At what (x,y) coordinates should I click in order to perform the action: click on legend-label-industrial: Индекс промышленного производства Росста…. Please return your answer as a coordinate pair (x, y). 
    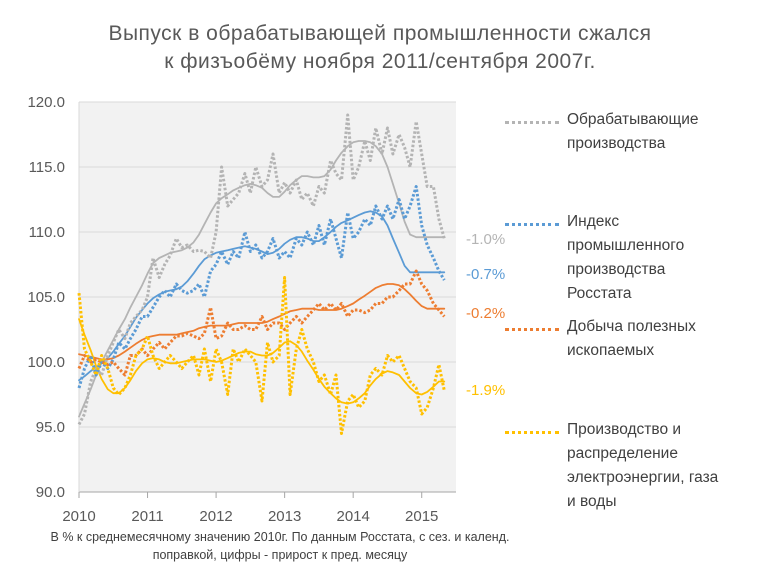
    Looking at the image, I should click on (657, 258).